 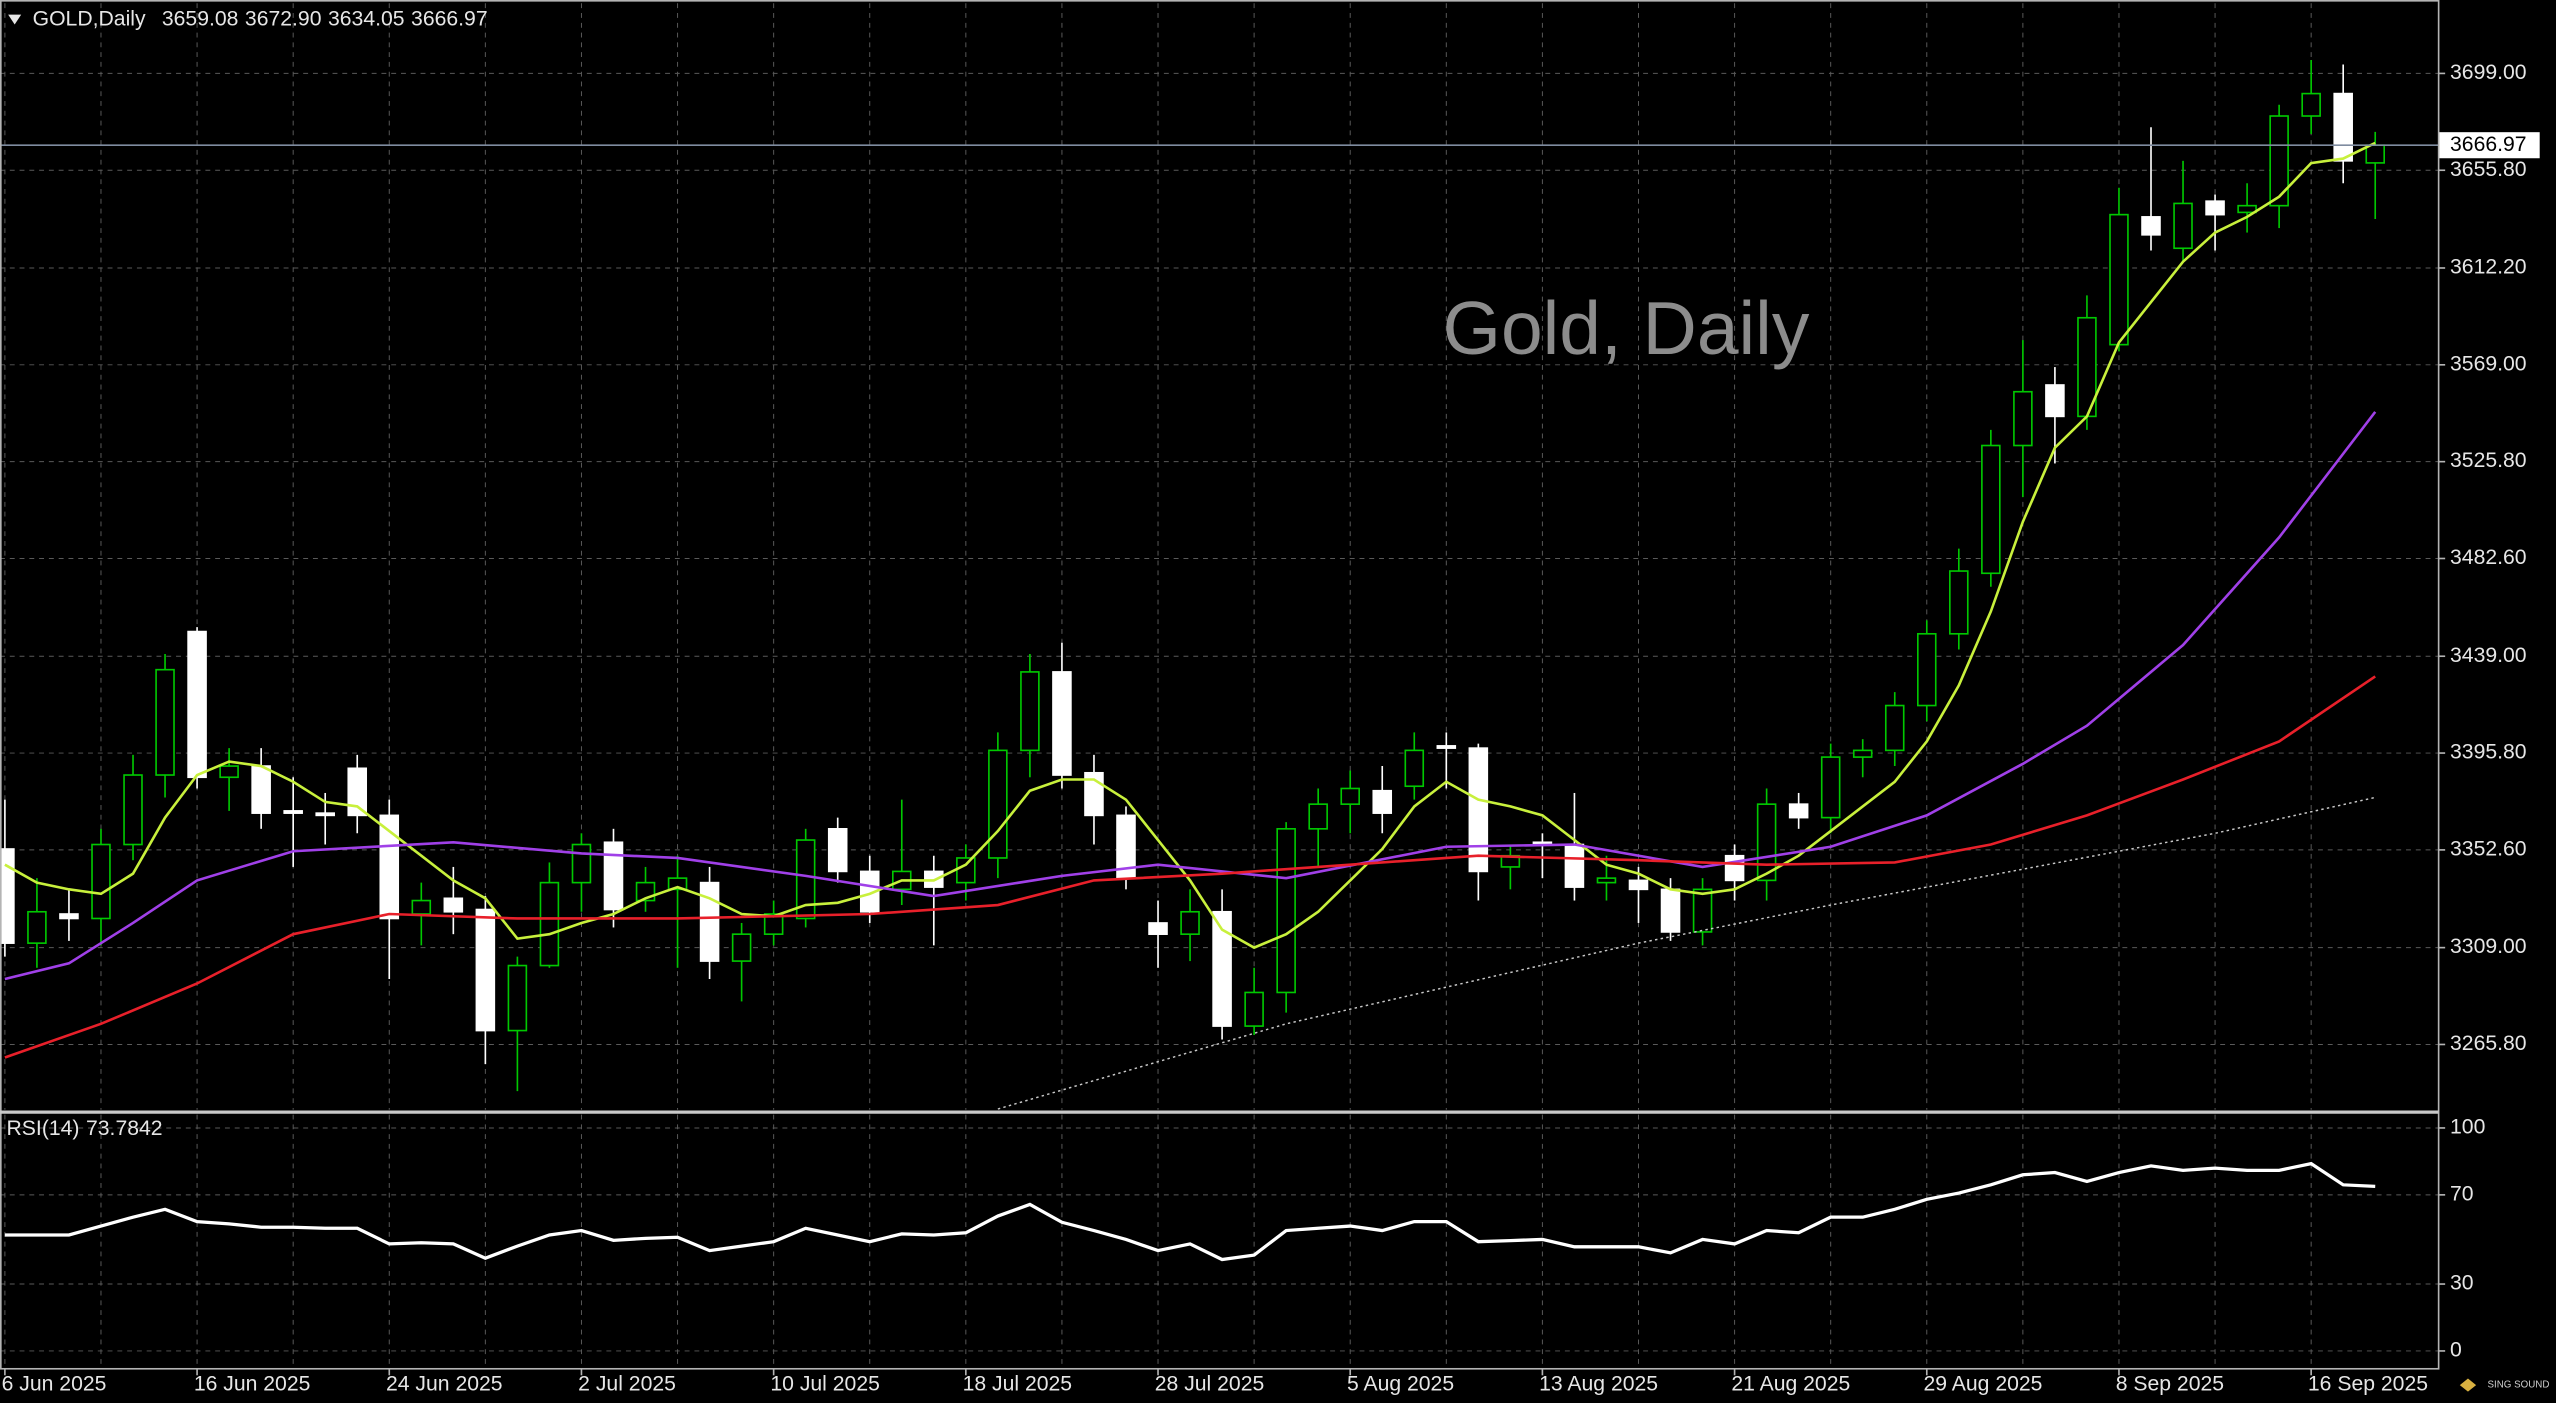 What do you see at coordinates (1598, 1384) in the screenshot?
I see `x-tick-label: 13 Aug 2025` at bounding box center [1598, 1384].